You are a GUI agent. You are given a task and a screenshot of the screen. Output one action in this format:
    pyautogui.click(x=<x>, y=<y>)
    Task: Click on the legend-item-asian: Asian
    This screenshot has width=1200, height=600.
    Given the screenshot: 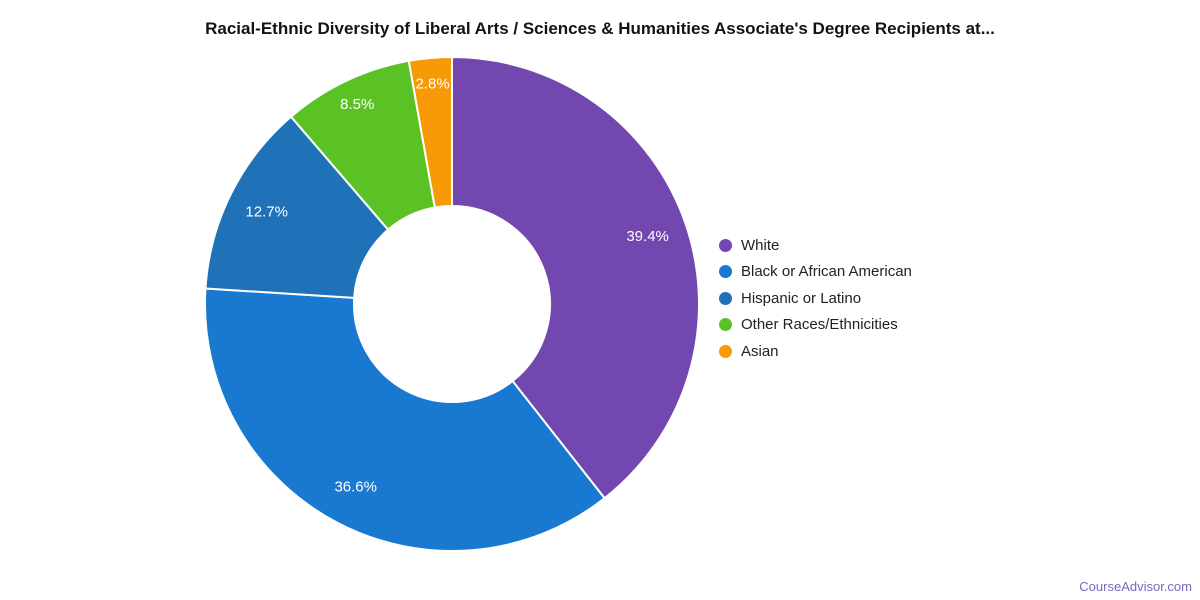 What is the action you would take?
    pyautogui.click(x=815, y=351)
    